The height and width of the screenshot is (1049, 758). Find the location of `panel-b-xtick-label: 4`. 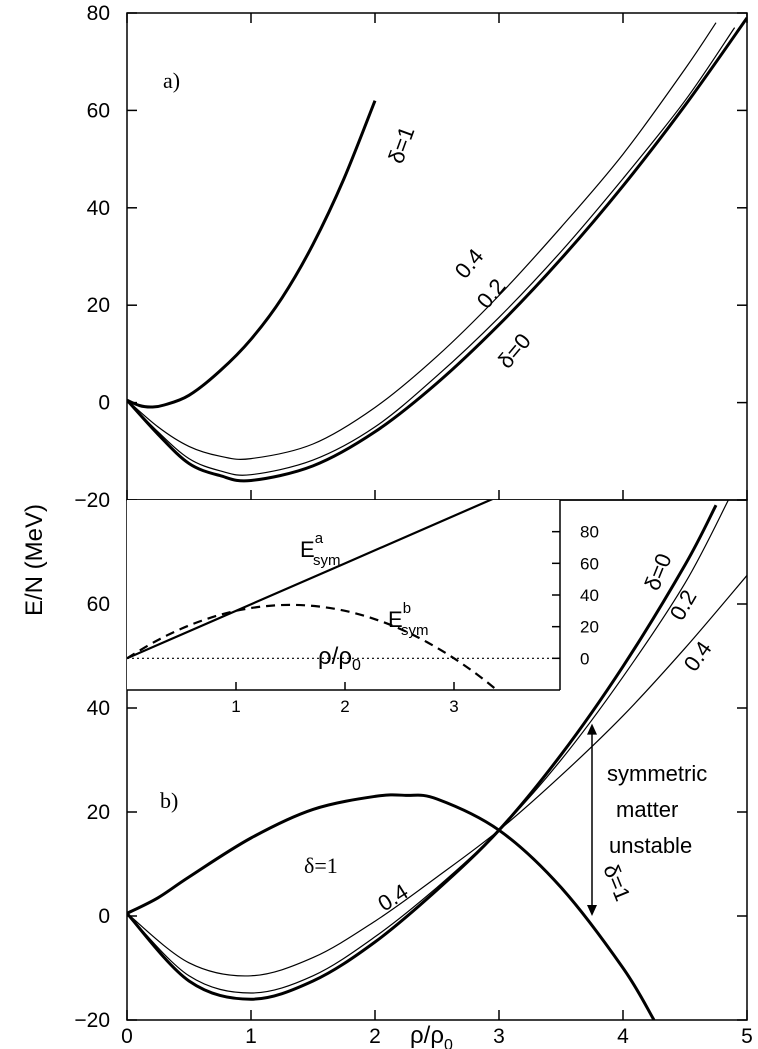

panel-b-xtick-label: 4 is located at coordinates (623, 1036).